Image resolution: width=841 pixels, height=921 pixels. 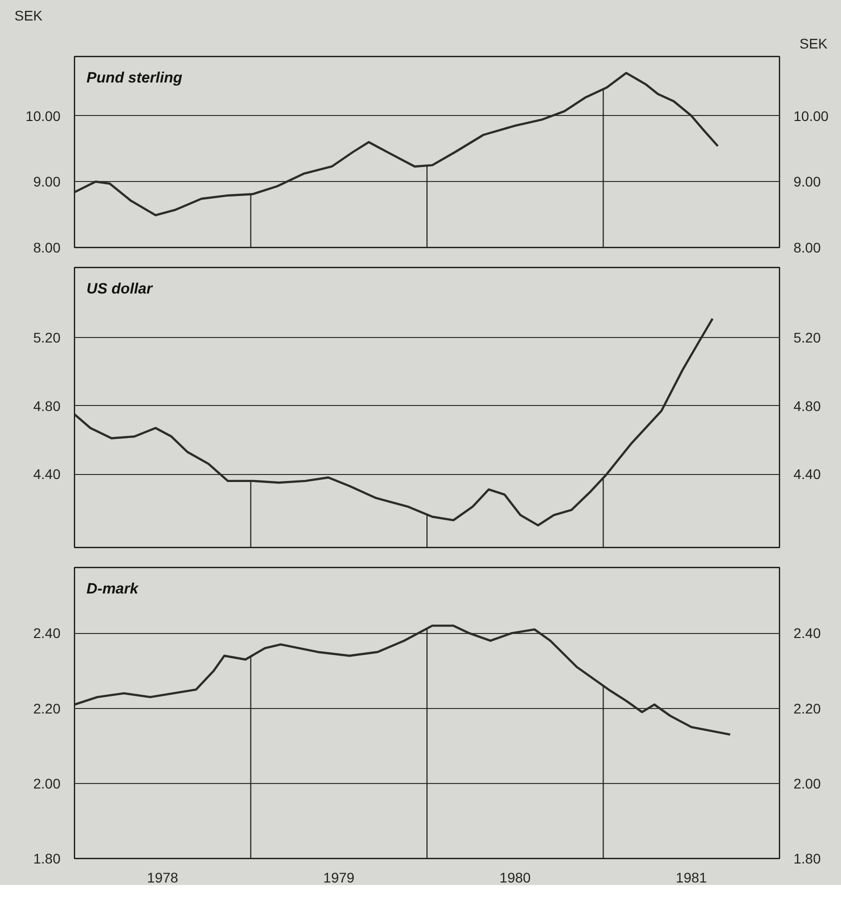 What do you see at coordinates (47, 406) in the screenshot?
I see `y-tick-label: 4.80` at bounding box center [47, 406].